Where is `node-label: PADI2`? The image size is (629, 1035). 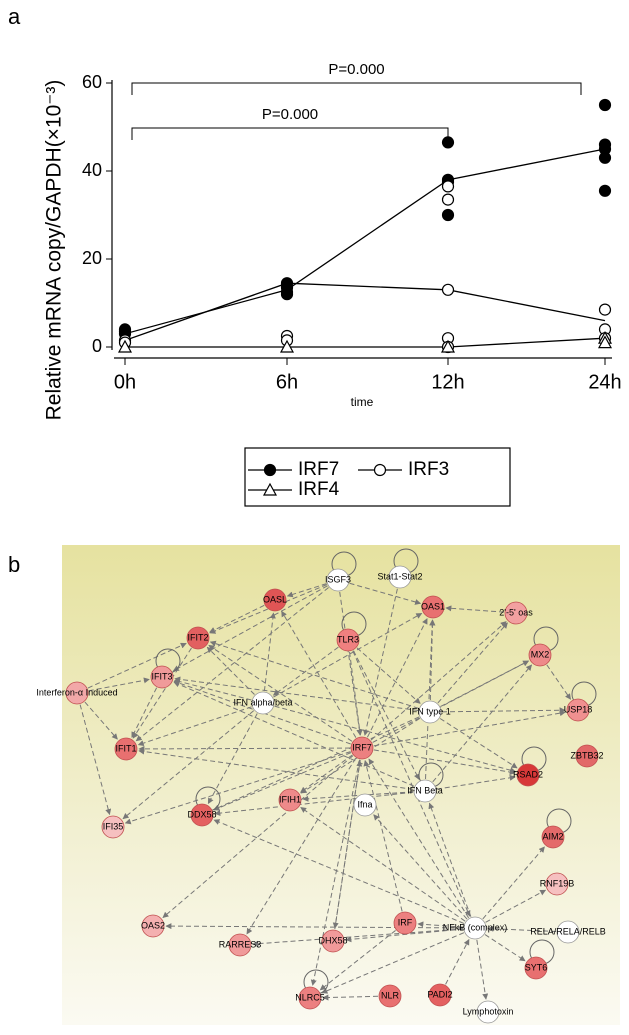 node-label: PADI2 is located at coordinates (439, 994).